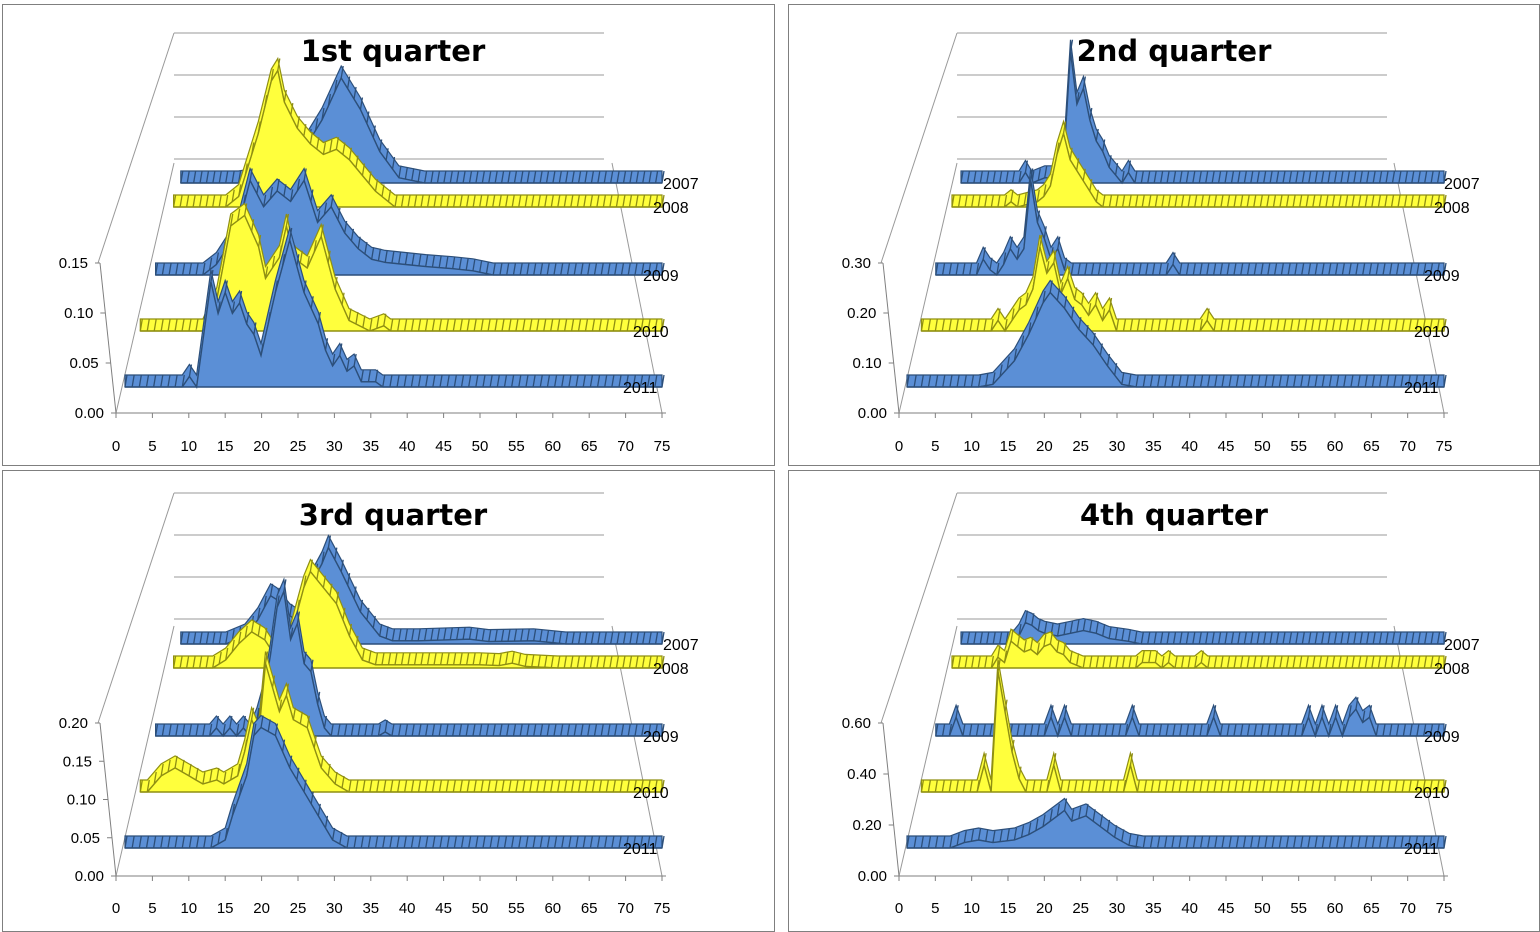  What do you see at coordinates (73, 723) in the screenshot?
I see `y-tick-label: 0.20` at bounding box center [73, 723].